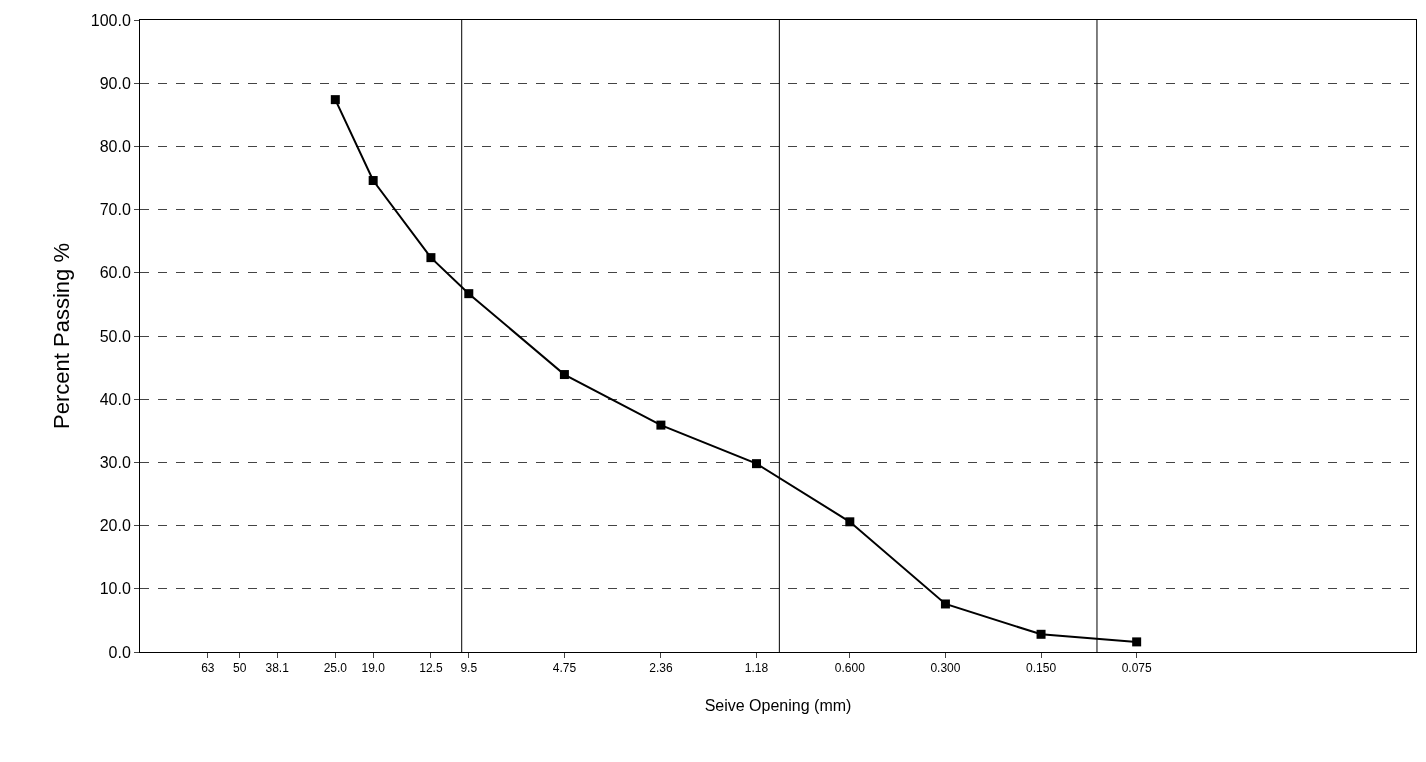 The image size is (1426, 762). Describe the element at coordinates (61, 336) in the screenshot. I see `y-axis-title: Percent Passing %` at that location.